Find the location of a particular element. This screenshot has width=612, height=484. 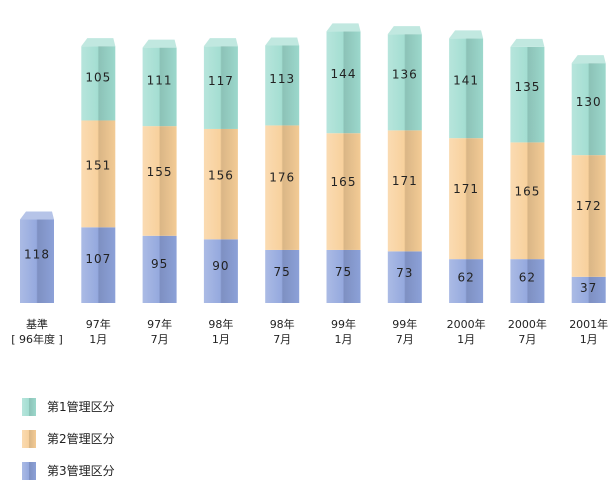

value-label: 105 is located at coordinates (98, 77).